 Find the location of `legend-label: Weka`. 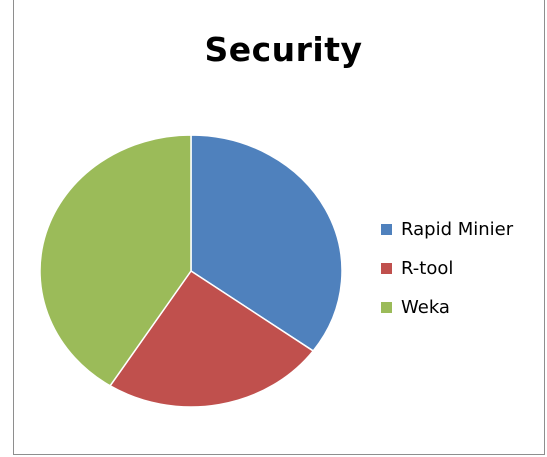

legend-label: Weka is located at coordinates (425, 307).